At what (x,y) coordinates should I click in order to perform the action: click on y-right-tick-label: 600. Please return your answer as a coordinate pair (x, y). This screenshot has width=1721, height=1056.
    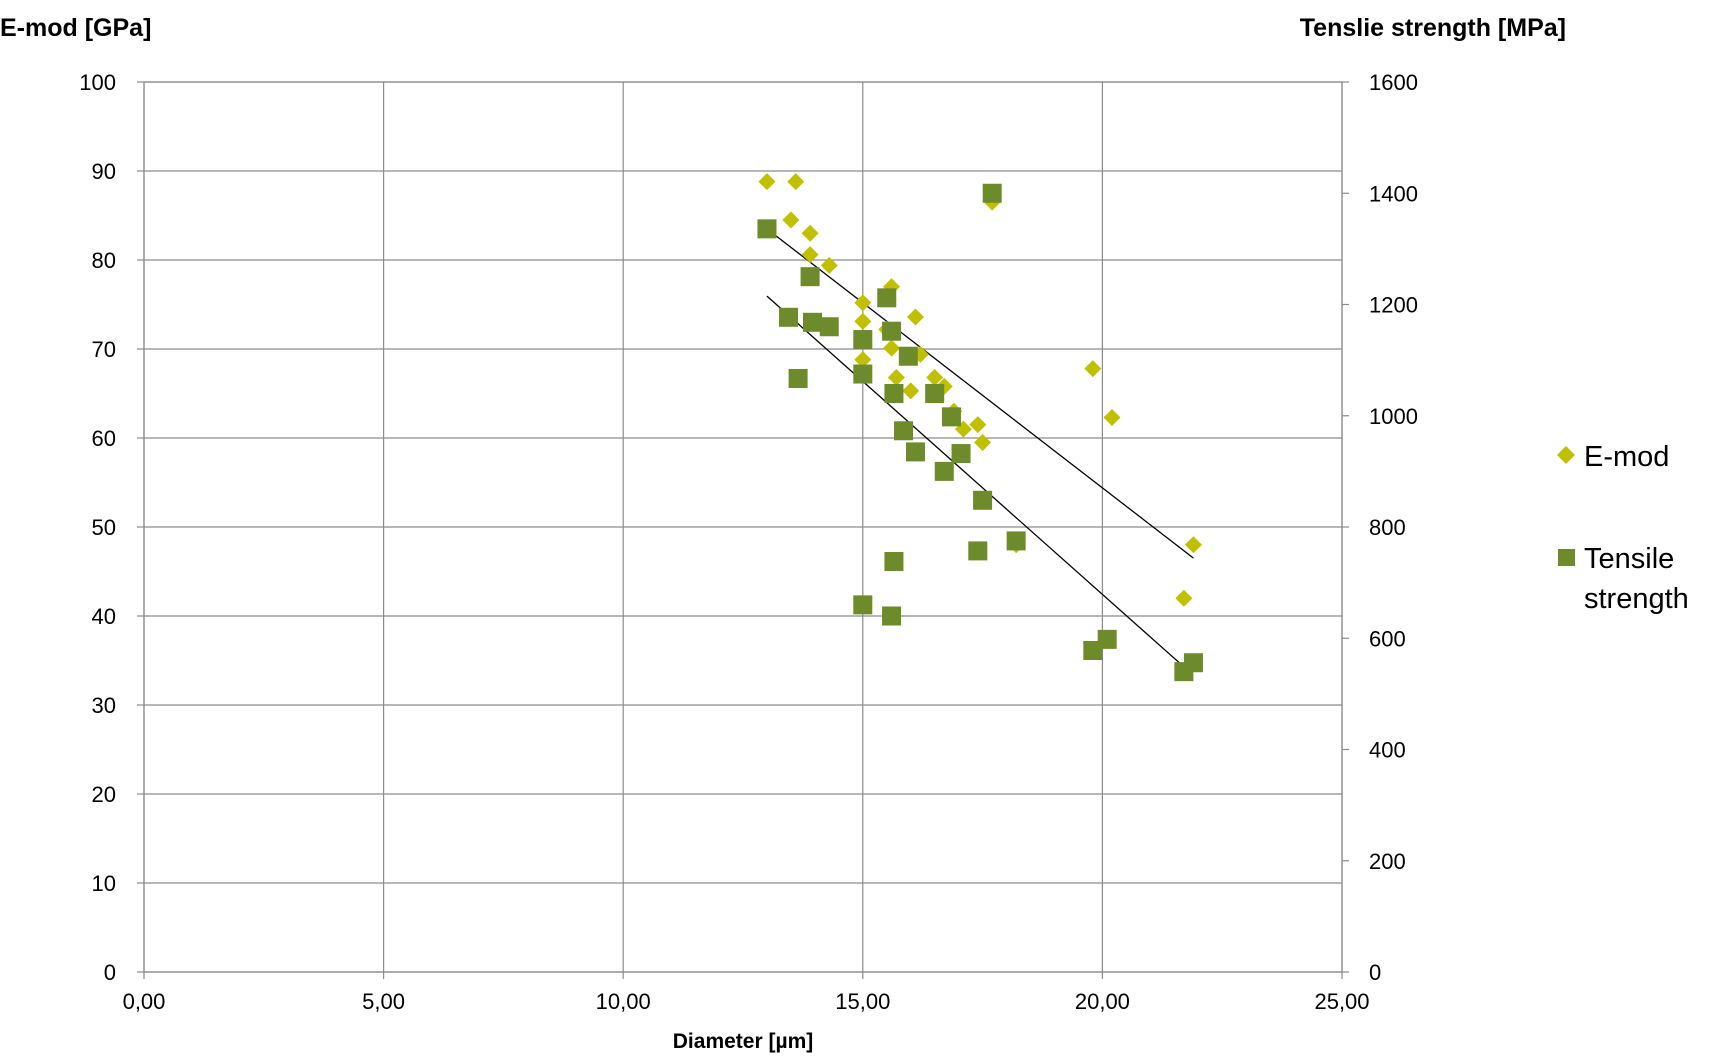
    Looking at the image, I should click on (1387, 638).